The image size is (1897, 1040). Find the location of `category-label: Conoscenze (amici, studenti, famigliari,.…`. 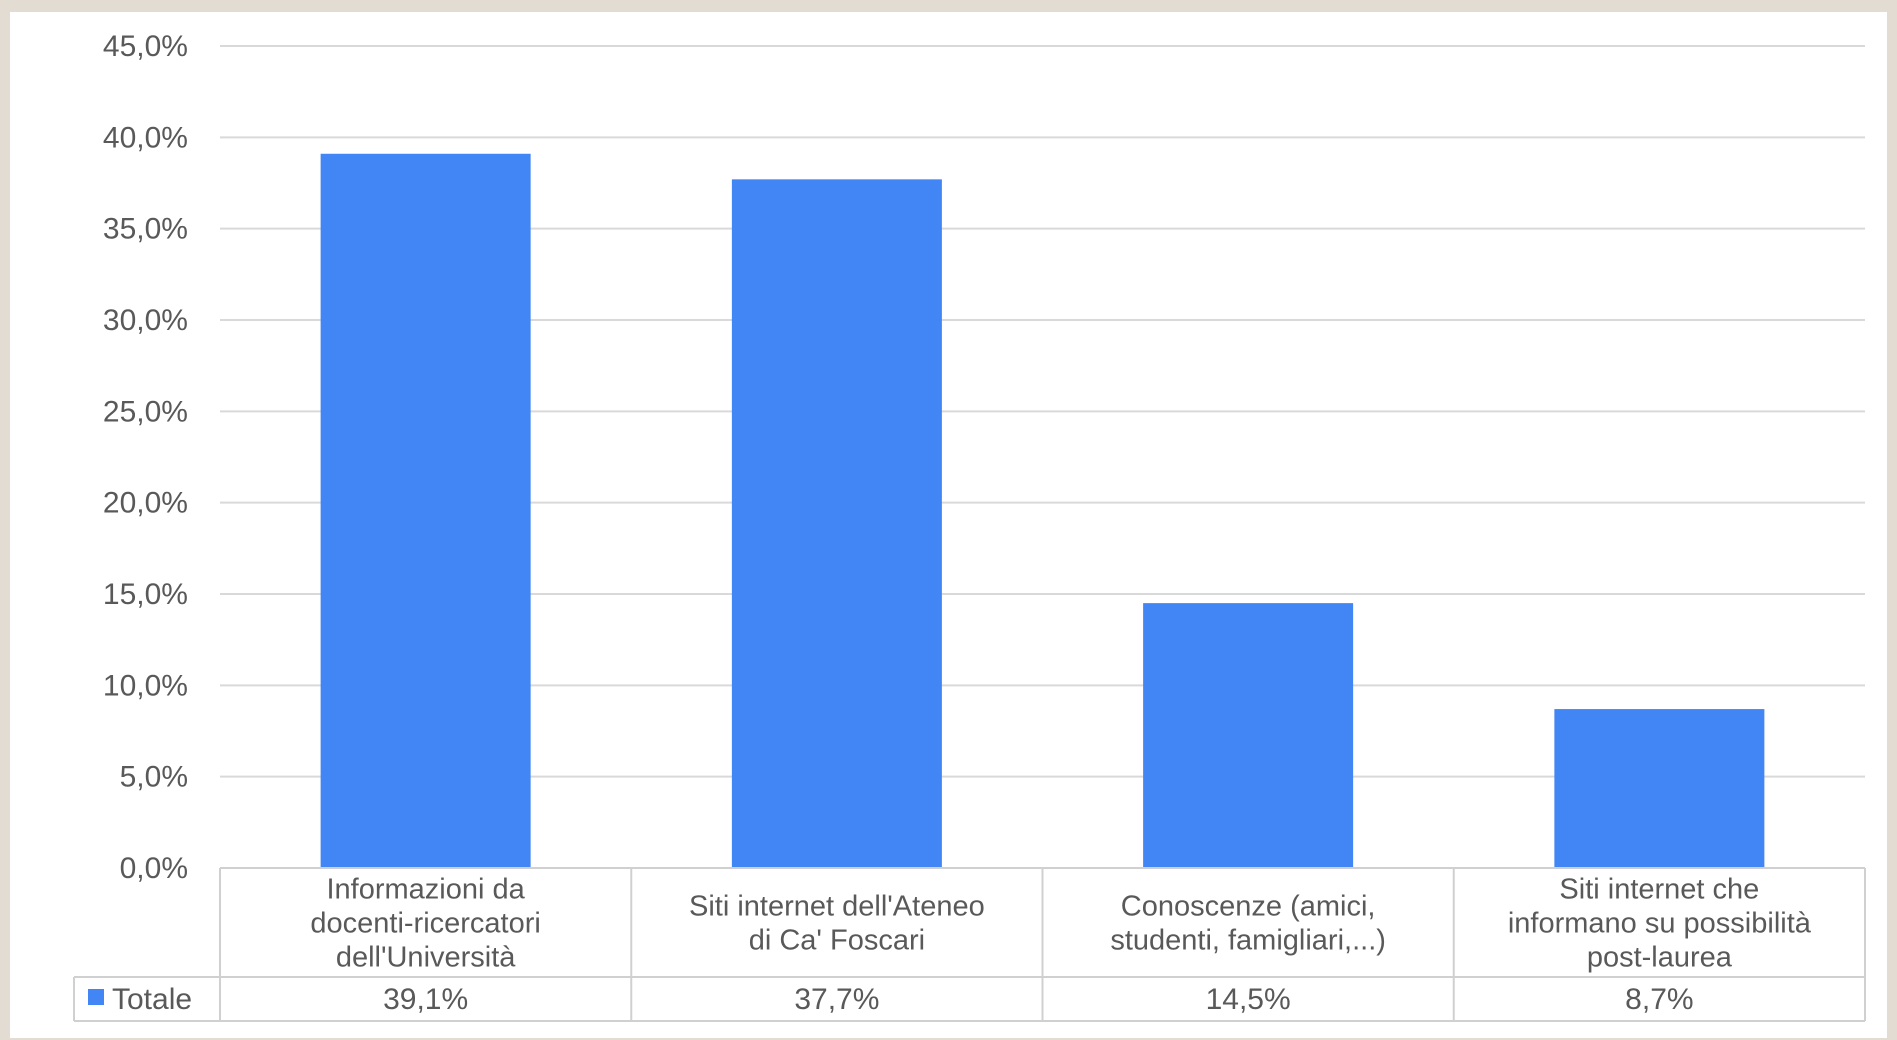

category-label: Conoscenze (amici, studenti, famigliari,.… is located at coordinates (1248, 924).